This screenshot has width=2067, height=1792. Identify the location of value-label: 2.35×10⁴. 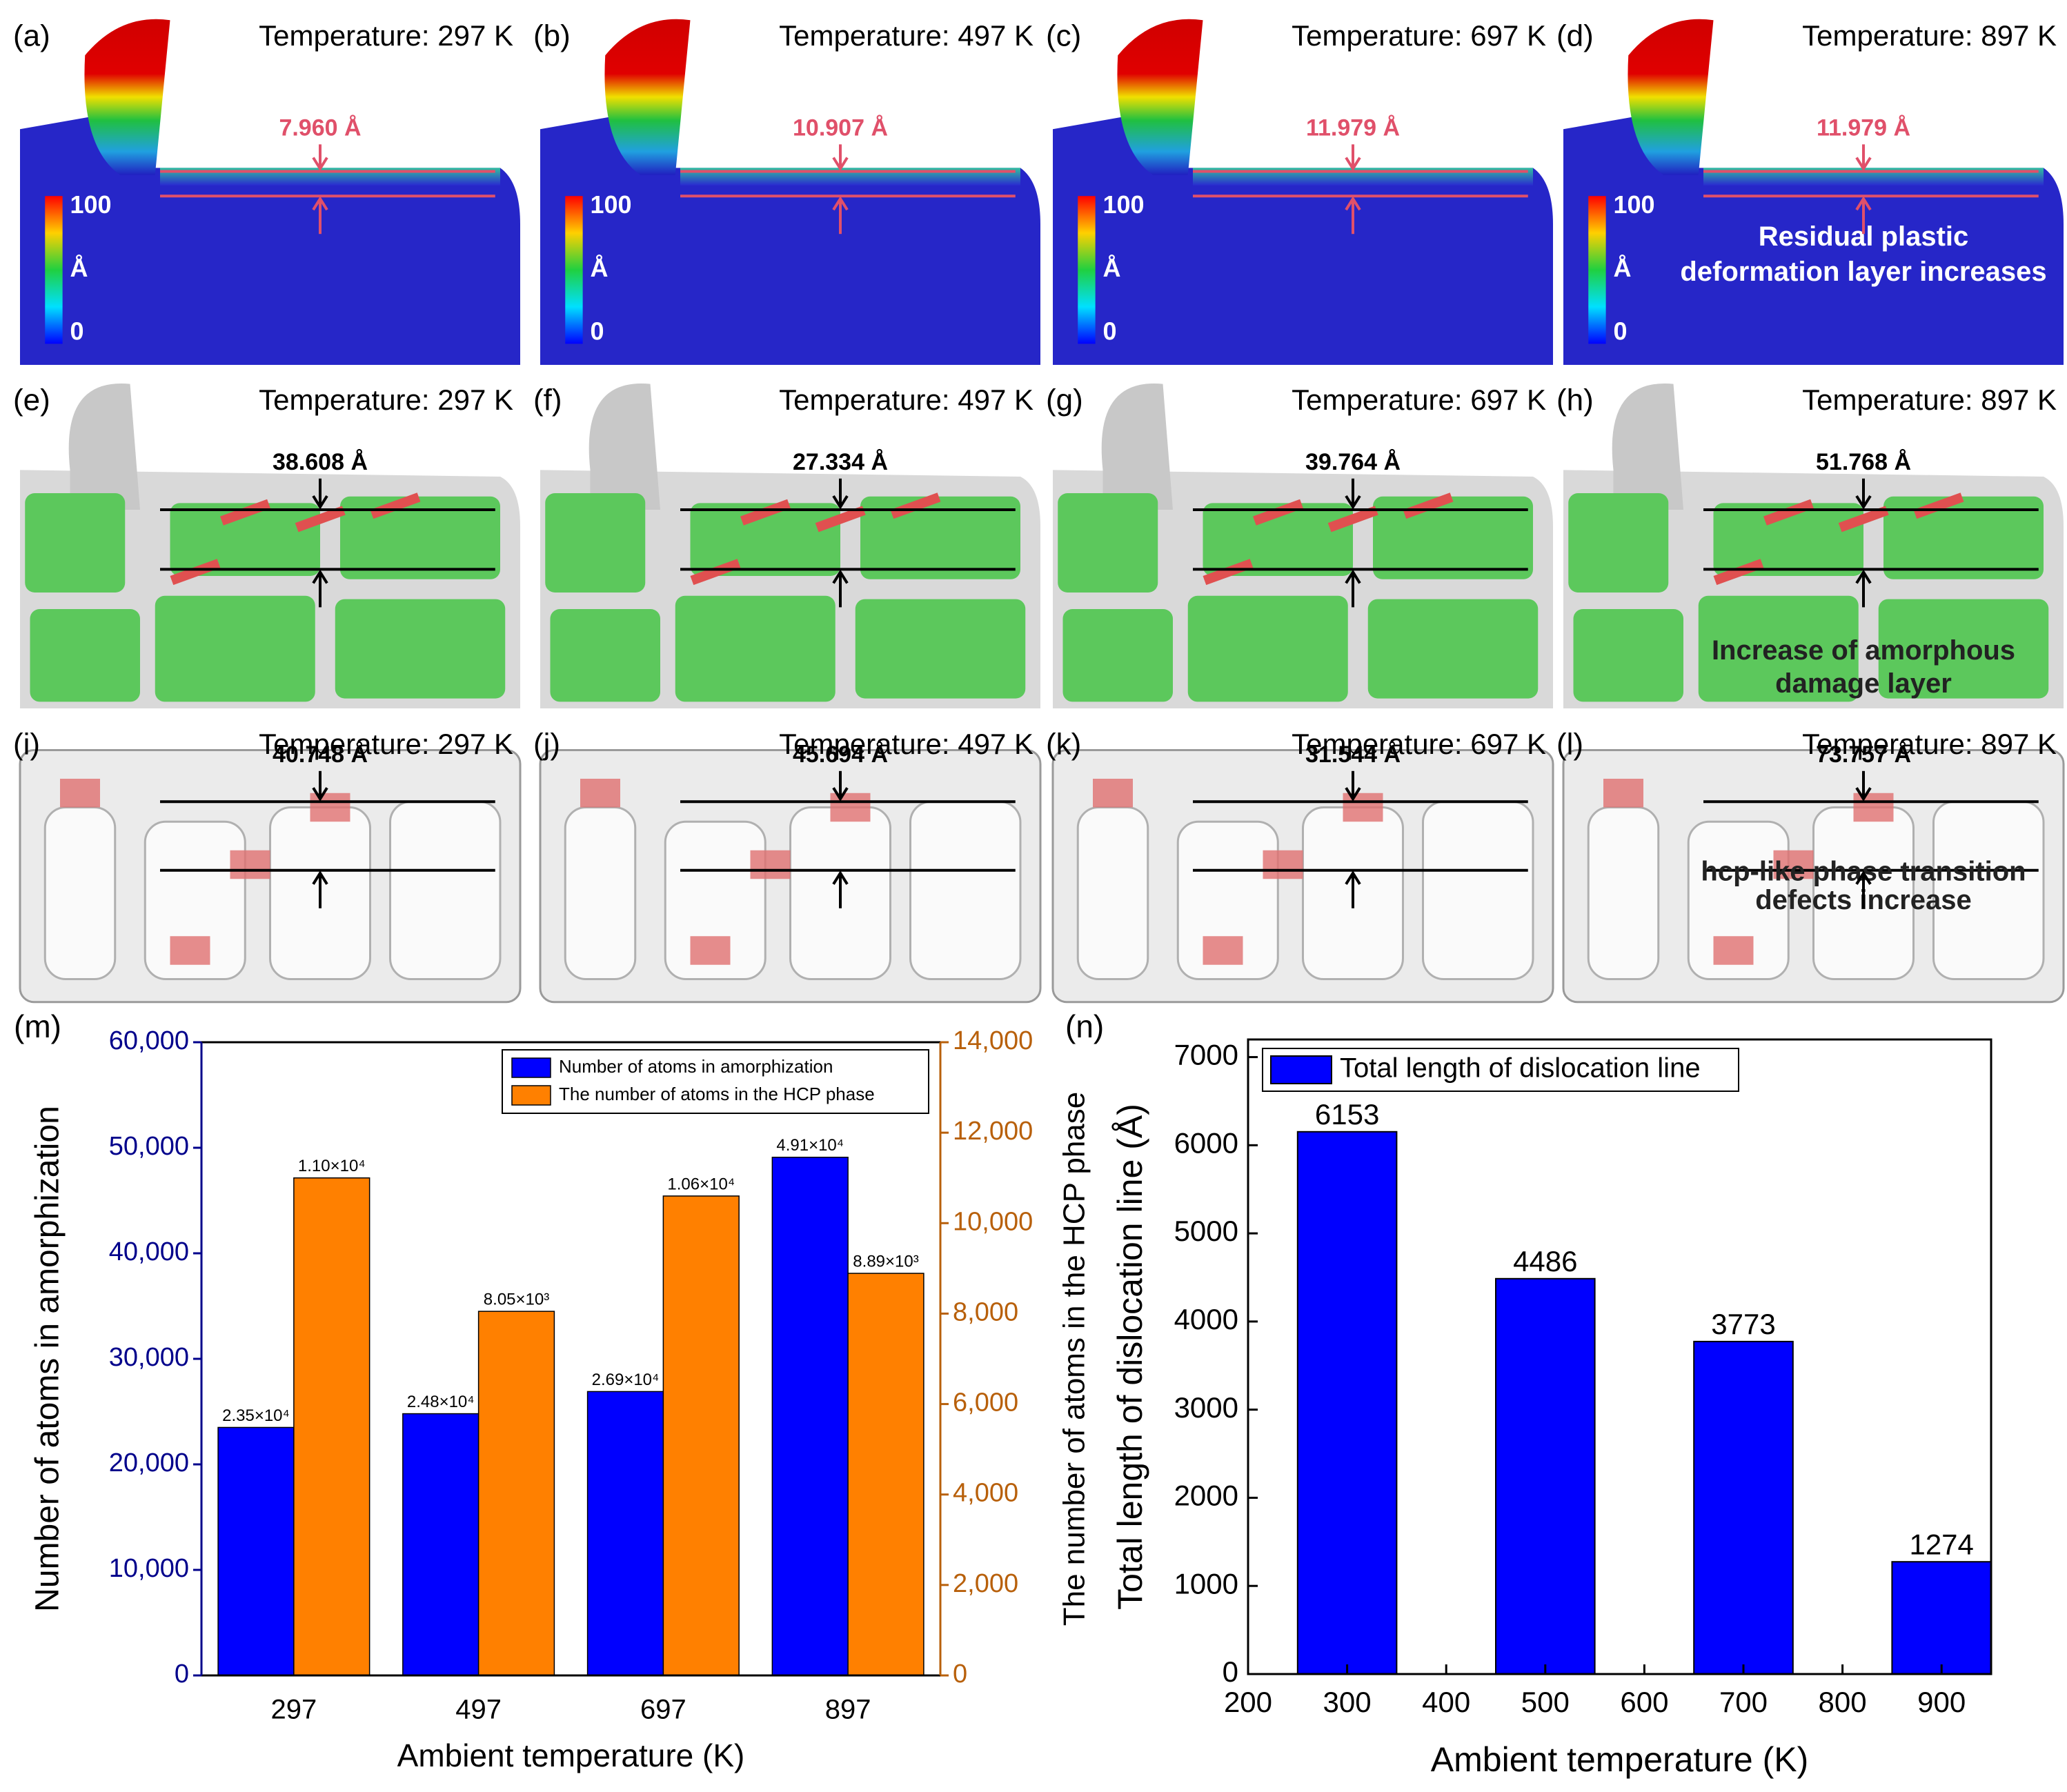
(256, 1415).